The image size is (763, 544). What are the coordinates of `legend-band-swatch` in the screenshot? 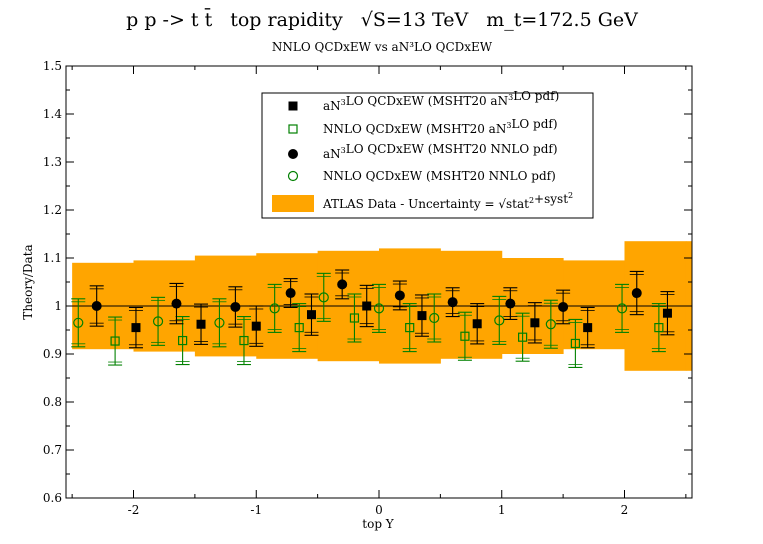 It's located at (293, 203).